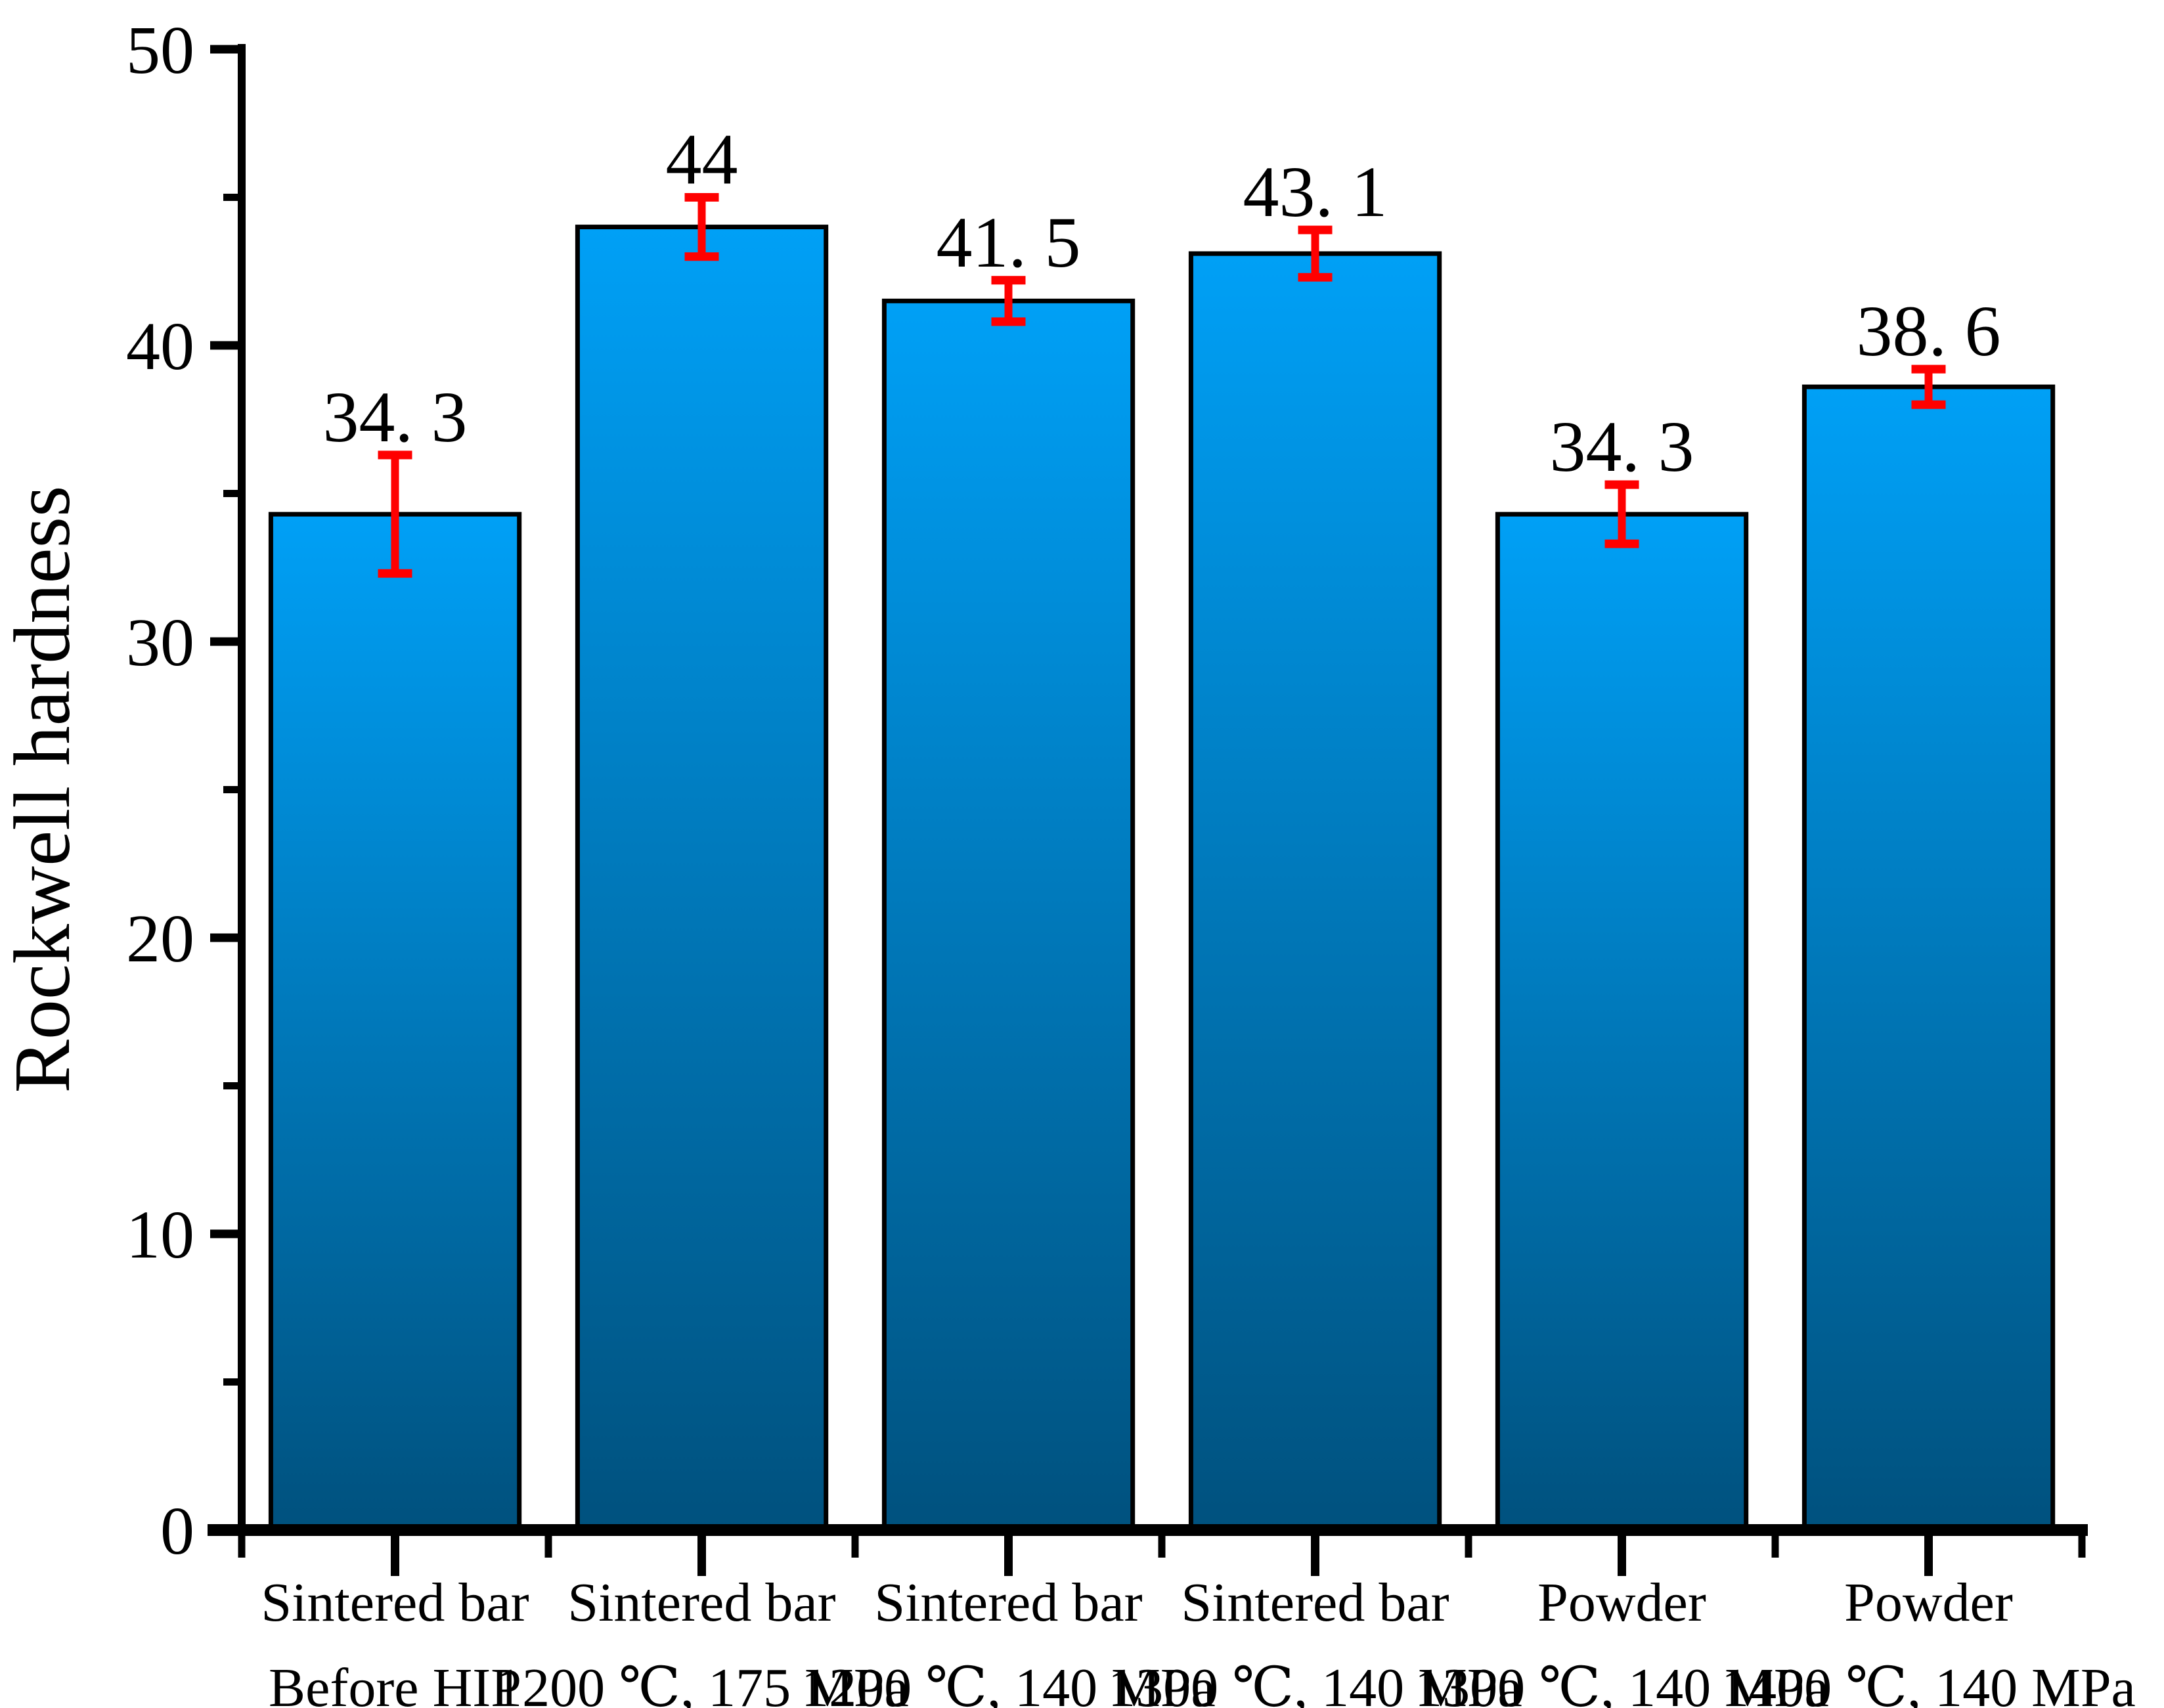 The height and width of the screenshot is (1708, 2164). I want to click on bar-value-label: 41. 5, so click(1009, 242).